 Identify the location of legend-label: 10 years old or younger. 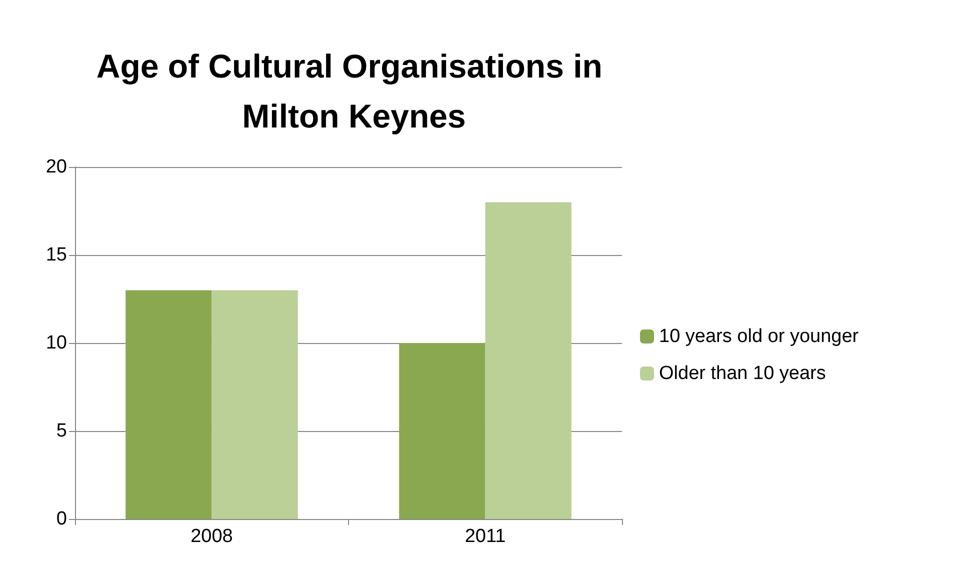
(759, 336).